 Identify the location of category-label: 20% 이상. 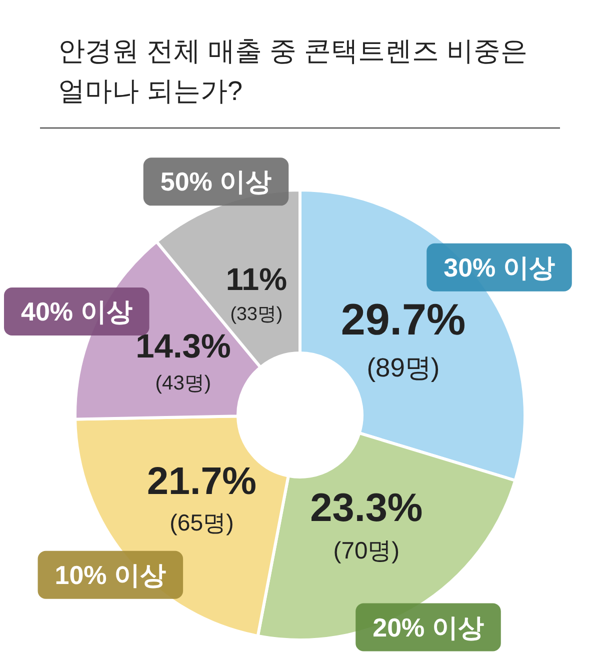
(428, 627).